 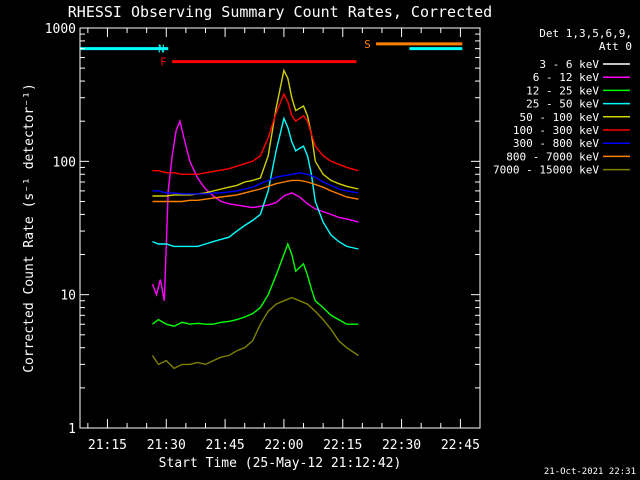 What do you see at coordinates (566, 77) in the screenshot?
I see `legend-label: 6 - 12 keV` at bounding box center [566, 77].